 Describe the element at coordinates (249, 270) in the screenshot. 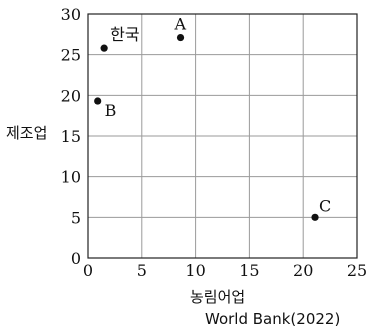

I see `x-tick-label: 15` at that location.